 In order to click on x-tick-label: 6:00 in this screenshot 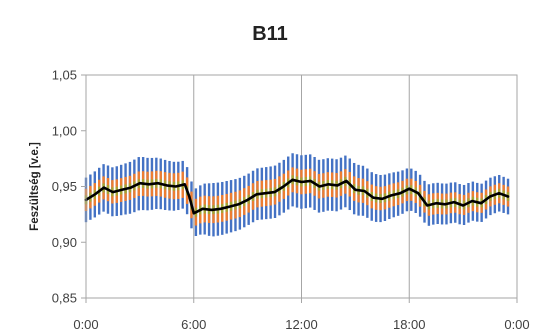, I will do `click(193, 324)`.